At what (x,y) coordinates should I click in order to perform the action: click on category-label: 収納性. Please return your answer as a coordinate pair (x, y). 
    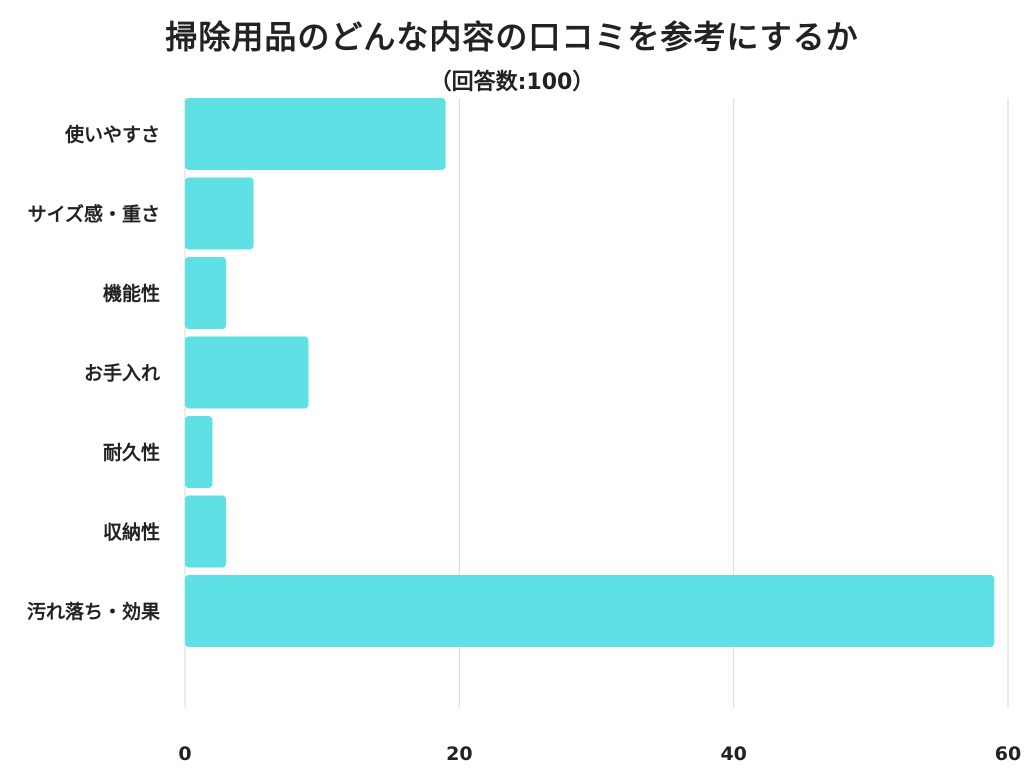
    Looking at the image, I should click on (131, 532).